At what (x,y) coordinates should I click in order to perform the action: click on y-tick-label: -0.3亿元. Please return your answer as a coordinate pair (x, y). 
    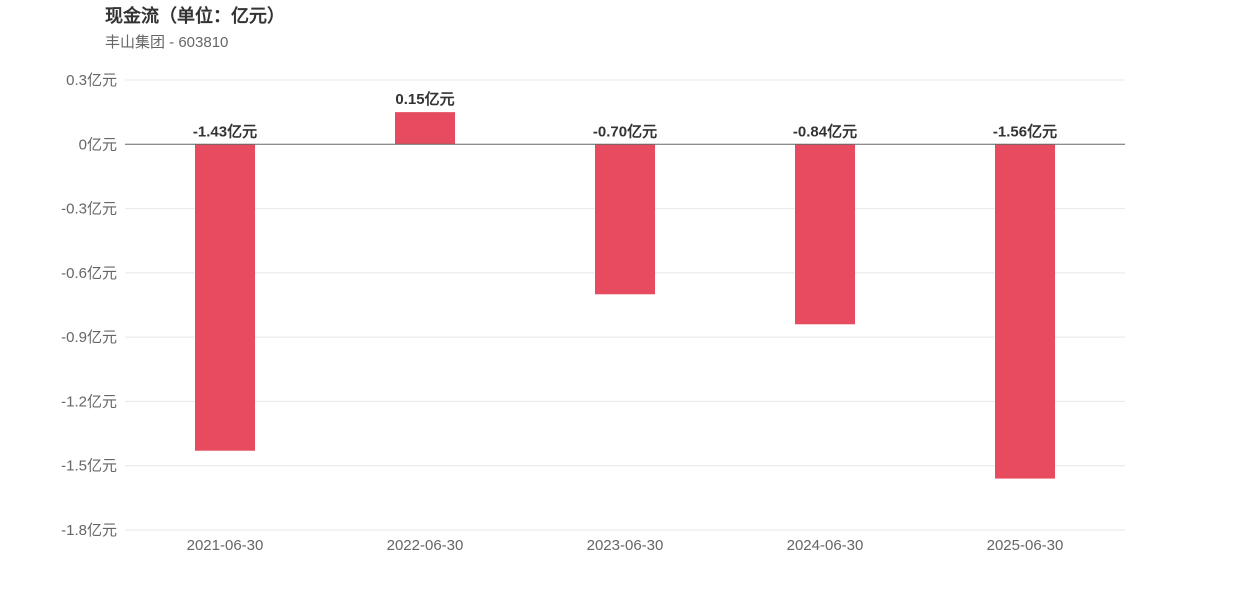
    Looking at the image, I should click on (89, 209).